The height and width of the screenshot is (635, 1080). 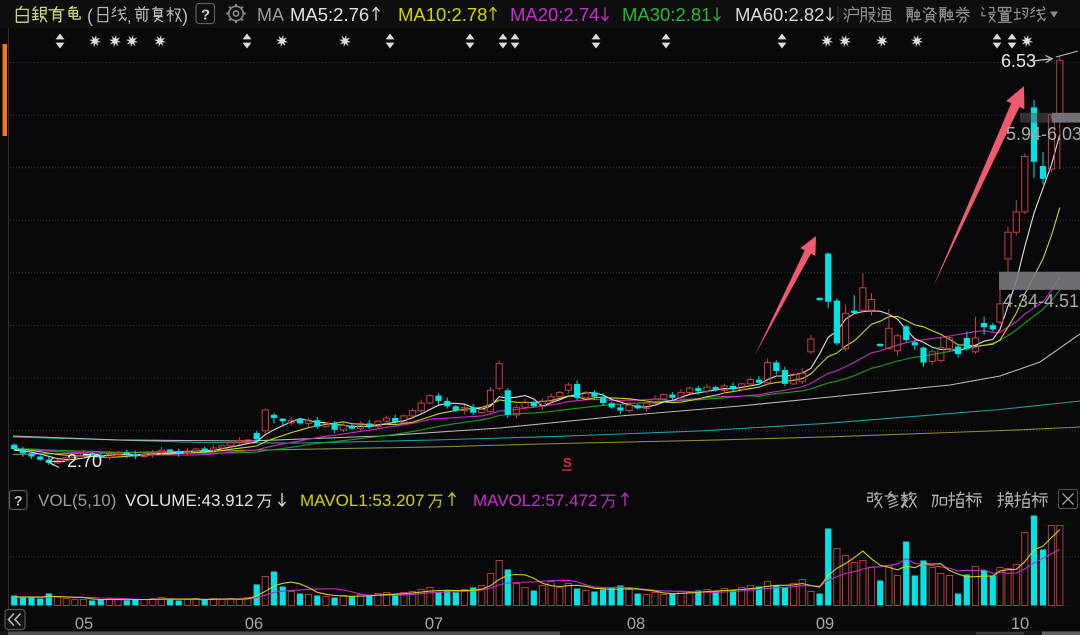 What do you see at coordinates (535, 500) in the screenshot?
I see `svg-text: MAVOL2:57.472` at bounding box center [535, 500].